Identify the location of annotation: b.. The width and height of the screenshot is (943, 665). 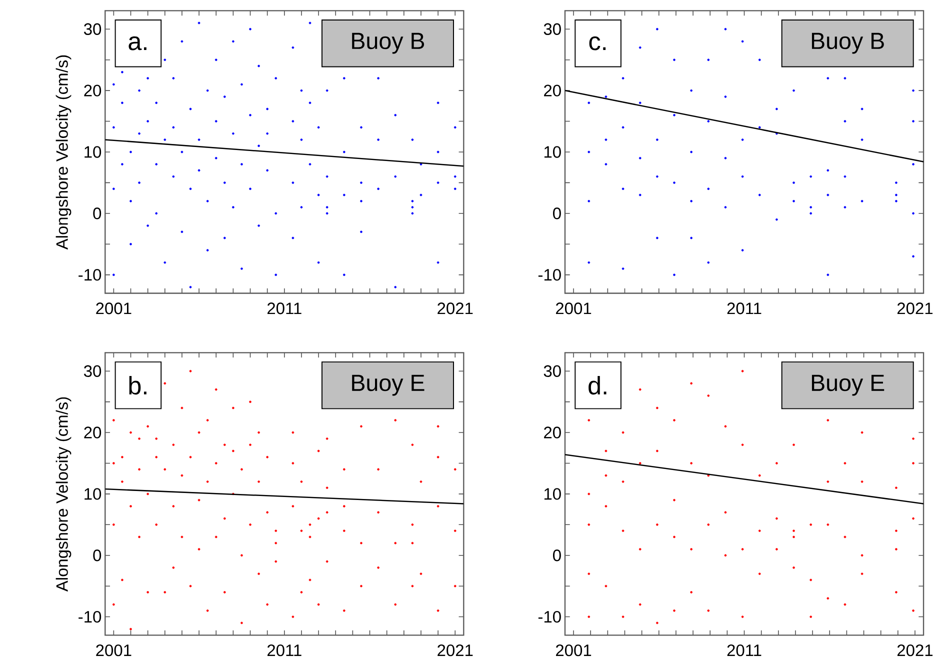
(137, 385).